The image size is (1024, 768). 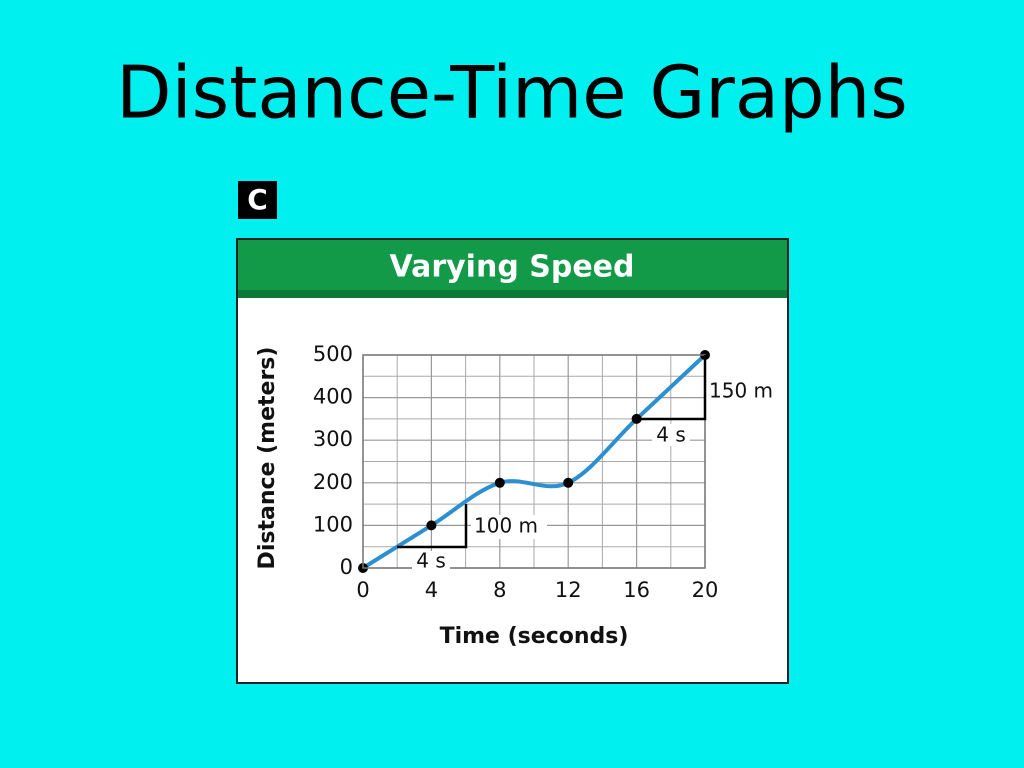 What do you see at coordinates (512, 93) in the screenshot?
I see `slide-title: Distance-Time Graphs` at bounding box center [512, 93].